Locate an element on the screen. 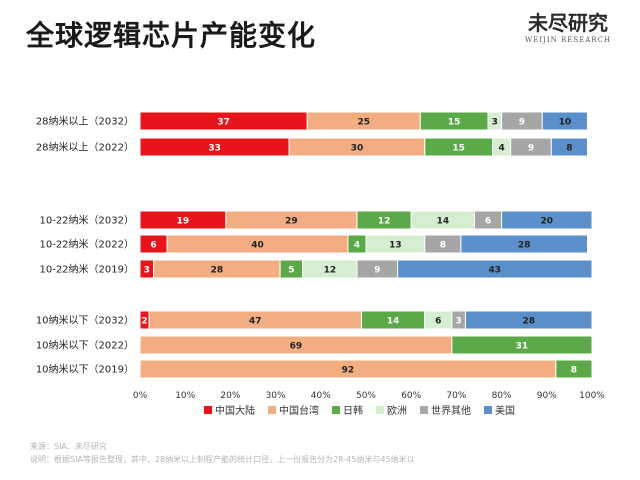  legend-label: 日韩 is located at coordinates (353, 410).